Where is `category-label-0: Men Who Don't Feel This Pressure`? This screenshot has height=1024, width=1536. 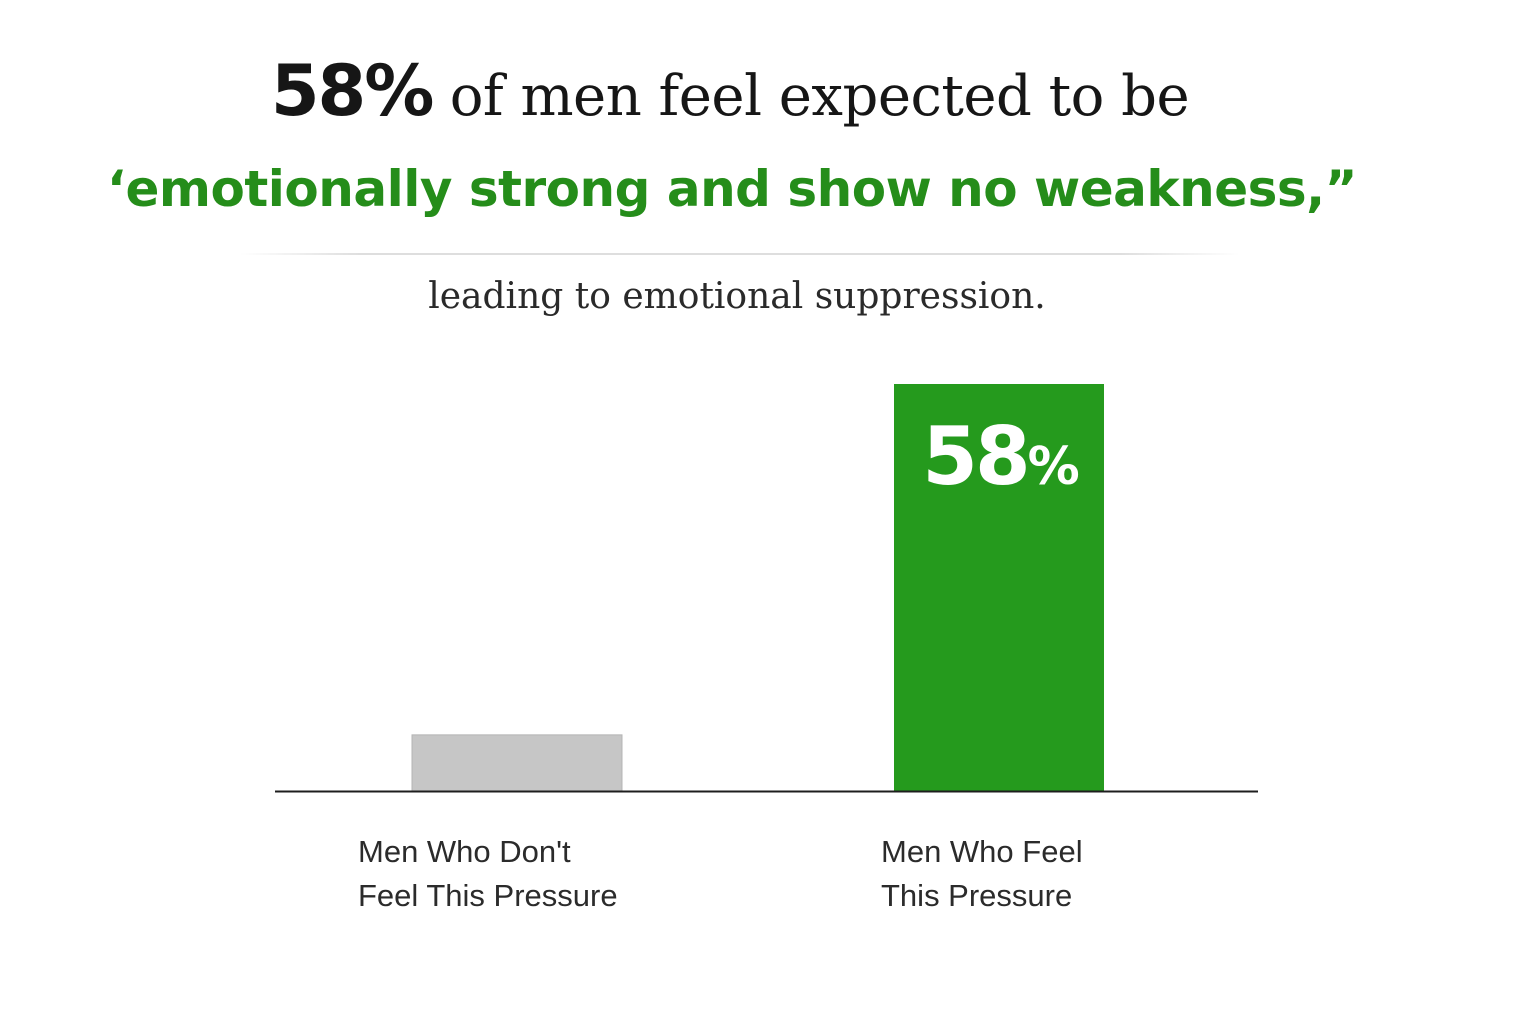 category-label-0: Men Who Don't Feel This Pressure is located at coordinates (488, 873).